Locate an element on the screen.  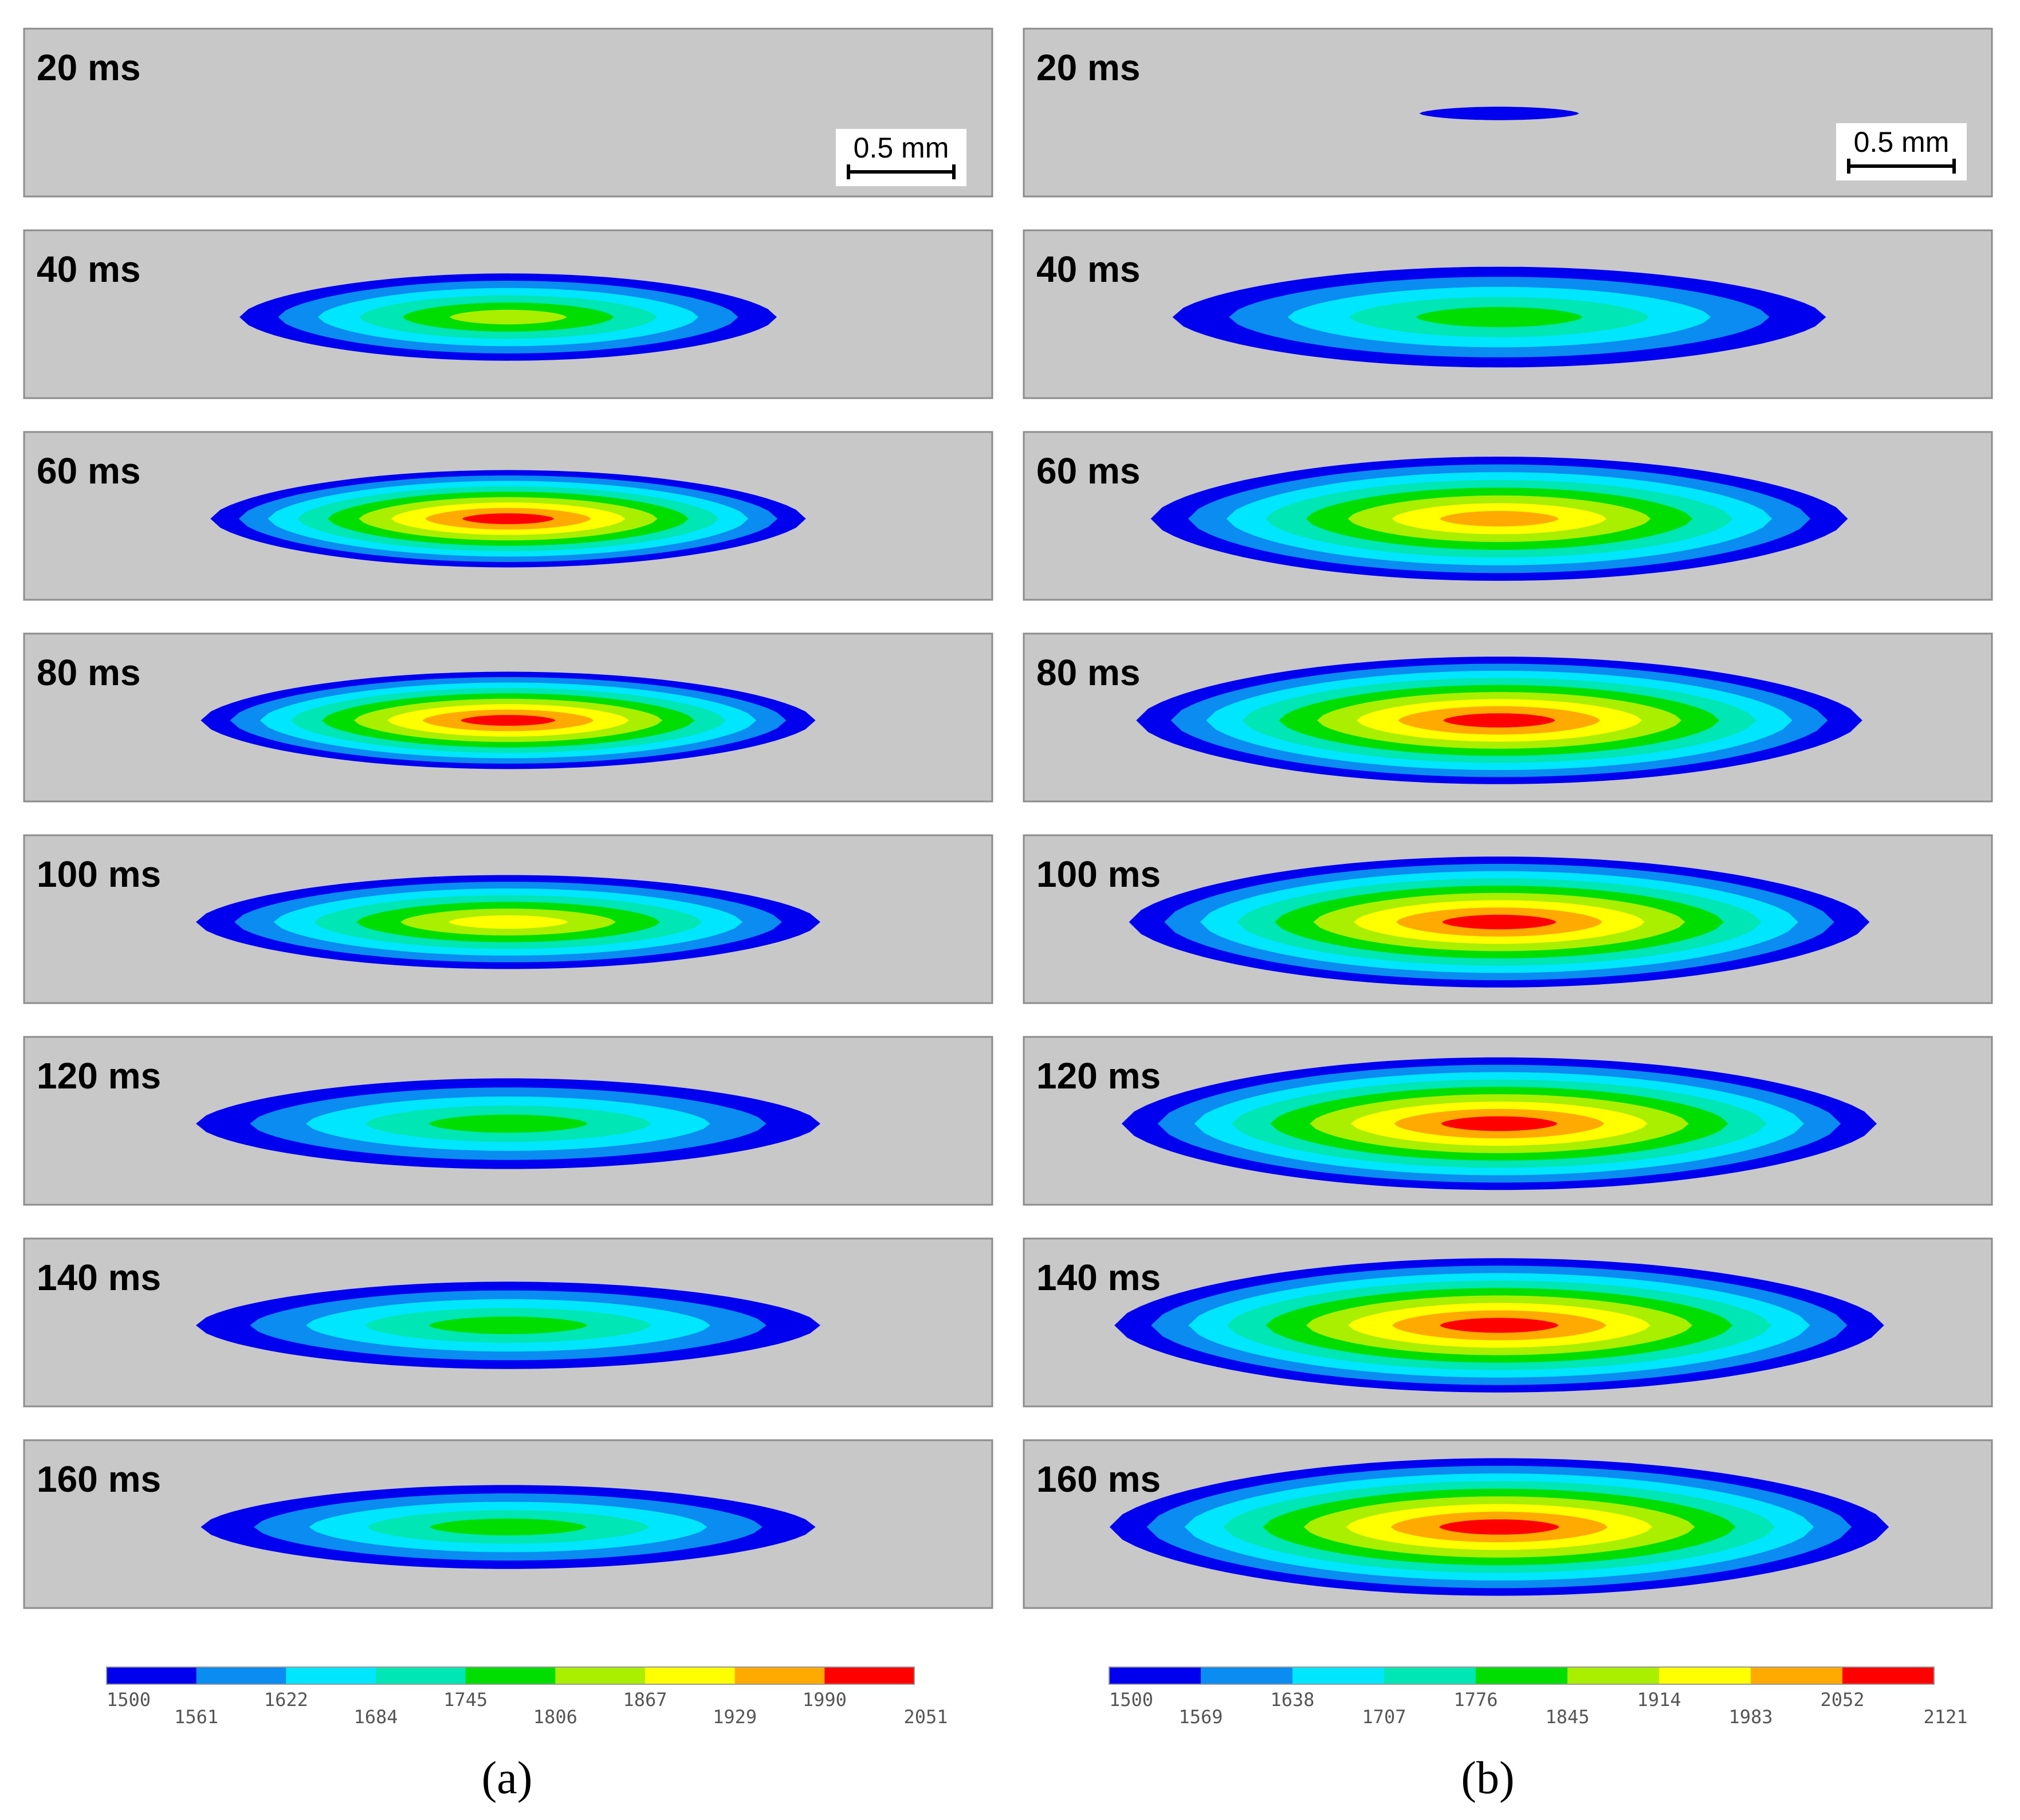
colorbar-tick-label: 1776 is located at coordinates (1475, 1700).